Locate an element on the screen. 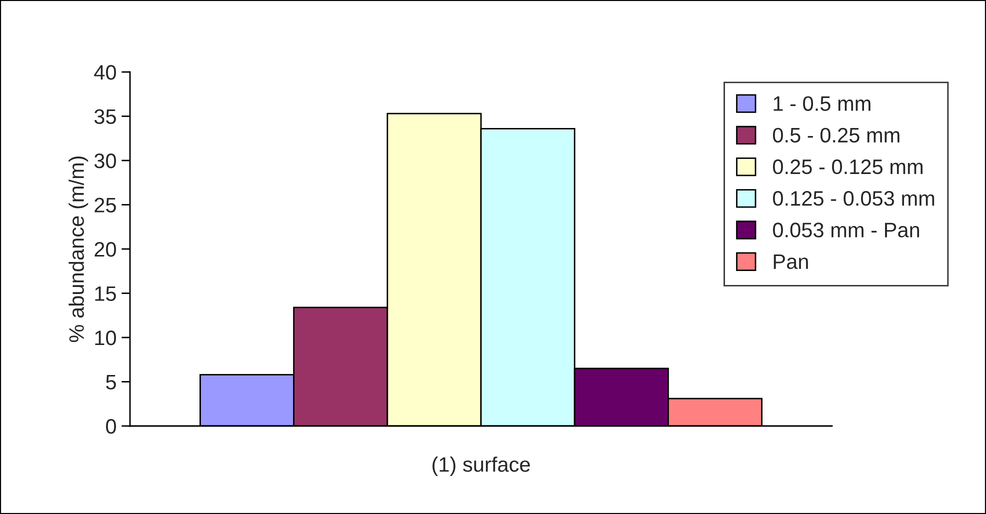  y-tick-label: 20 is located at coordinates (105, 249).